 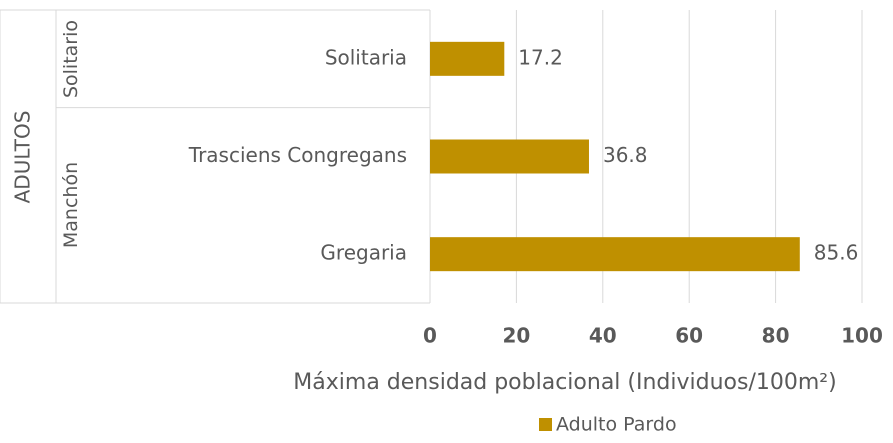 What do you see at coordinates (71, 58) in the screenshot?
I see `group-label: Solitario` at bounding box center [71, 58].